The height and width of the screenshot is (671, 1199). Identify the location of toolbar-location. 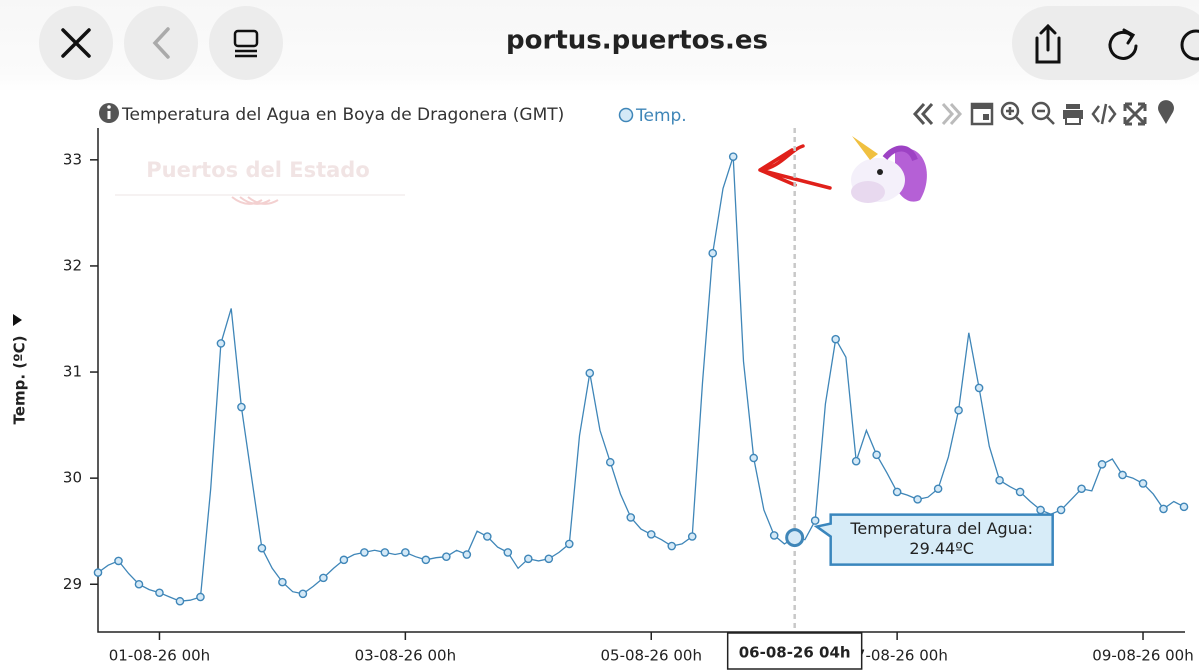
(1166, 112).